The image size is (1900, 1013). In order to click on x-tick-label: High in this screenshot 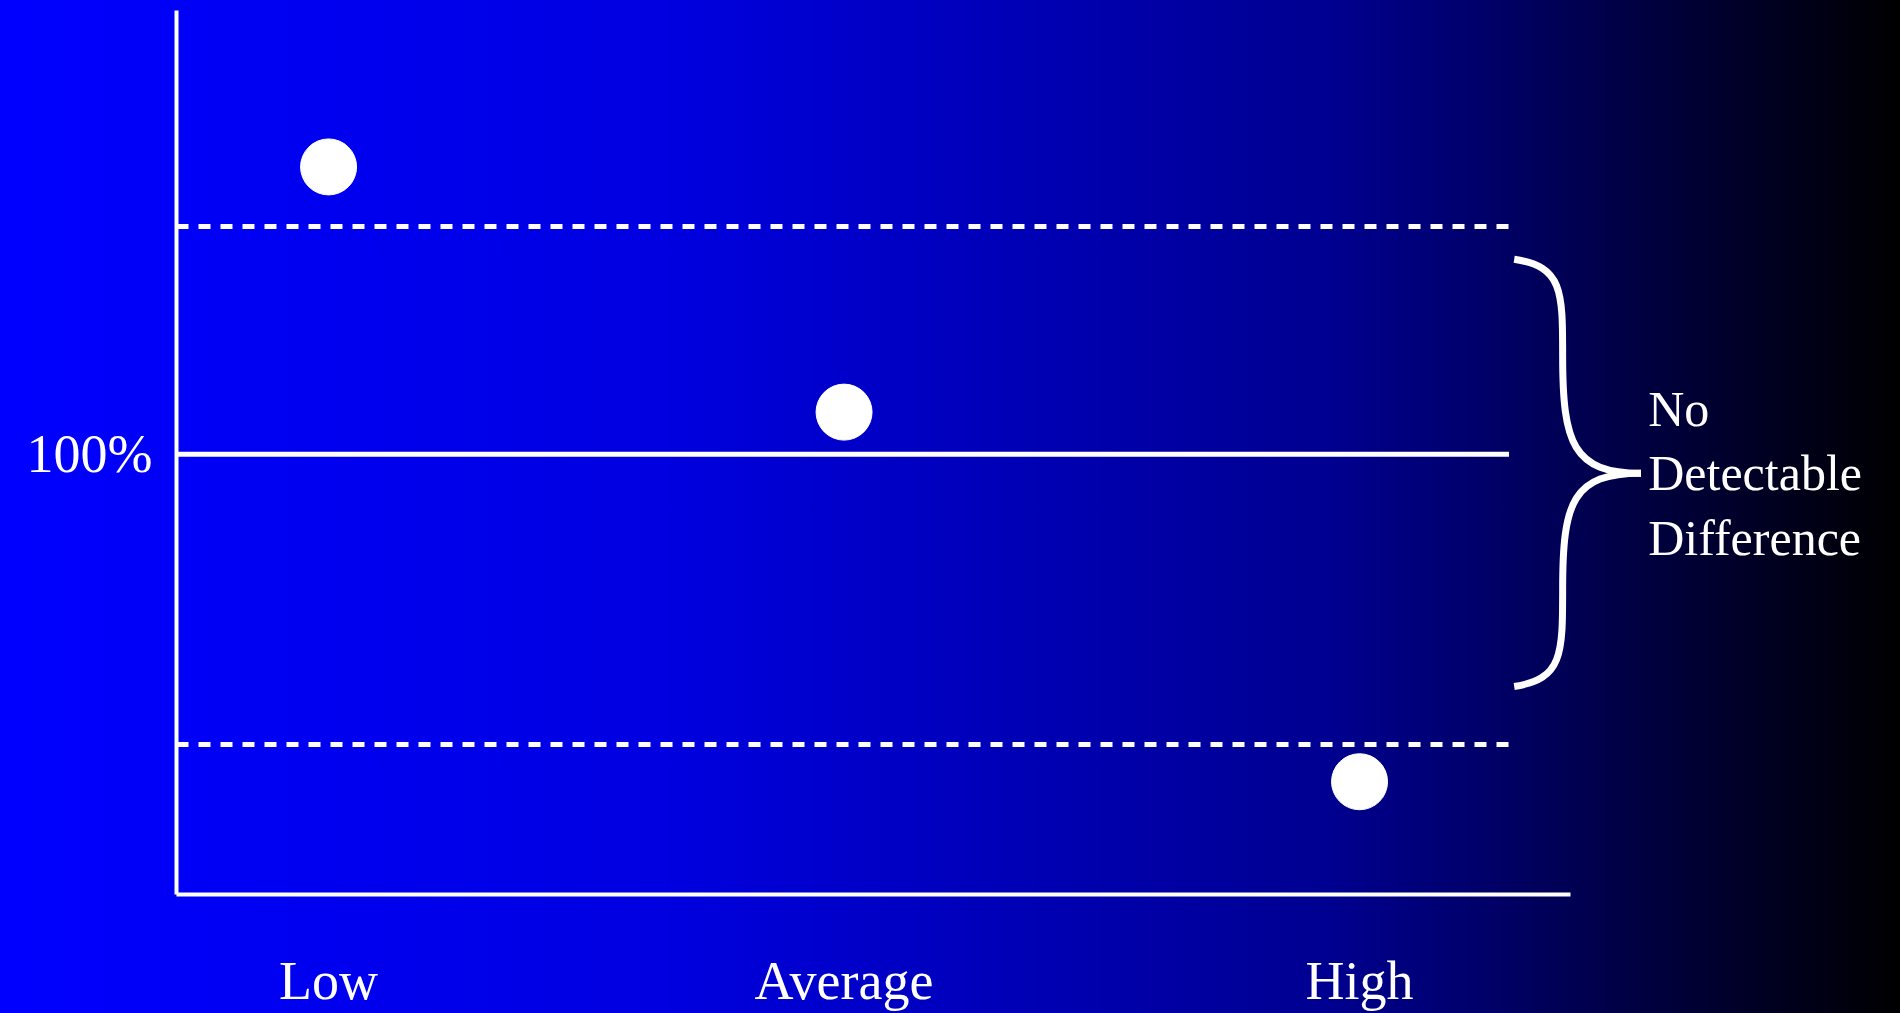, I will do `click(1359, 980)`.